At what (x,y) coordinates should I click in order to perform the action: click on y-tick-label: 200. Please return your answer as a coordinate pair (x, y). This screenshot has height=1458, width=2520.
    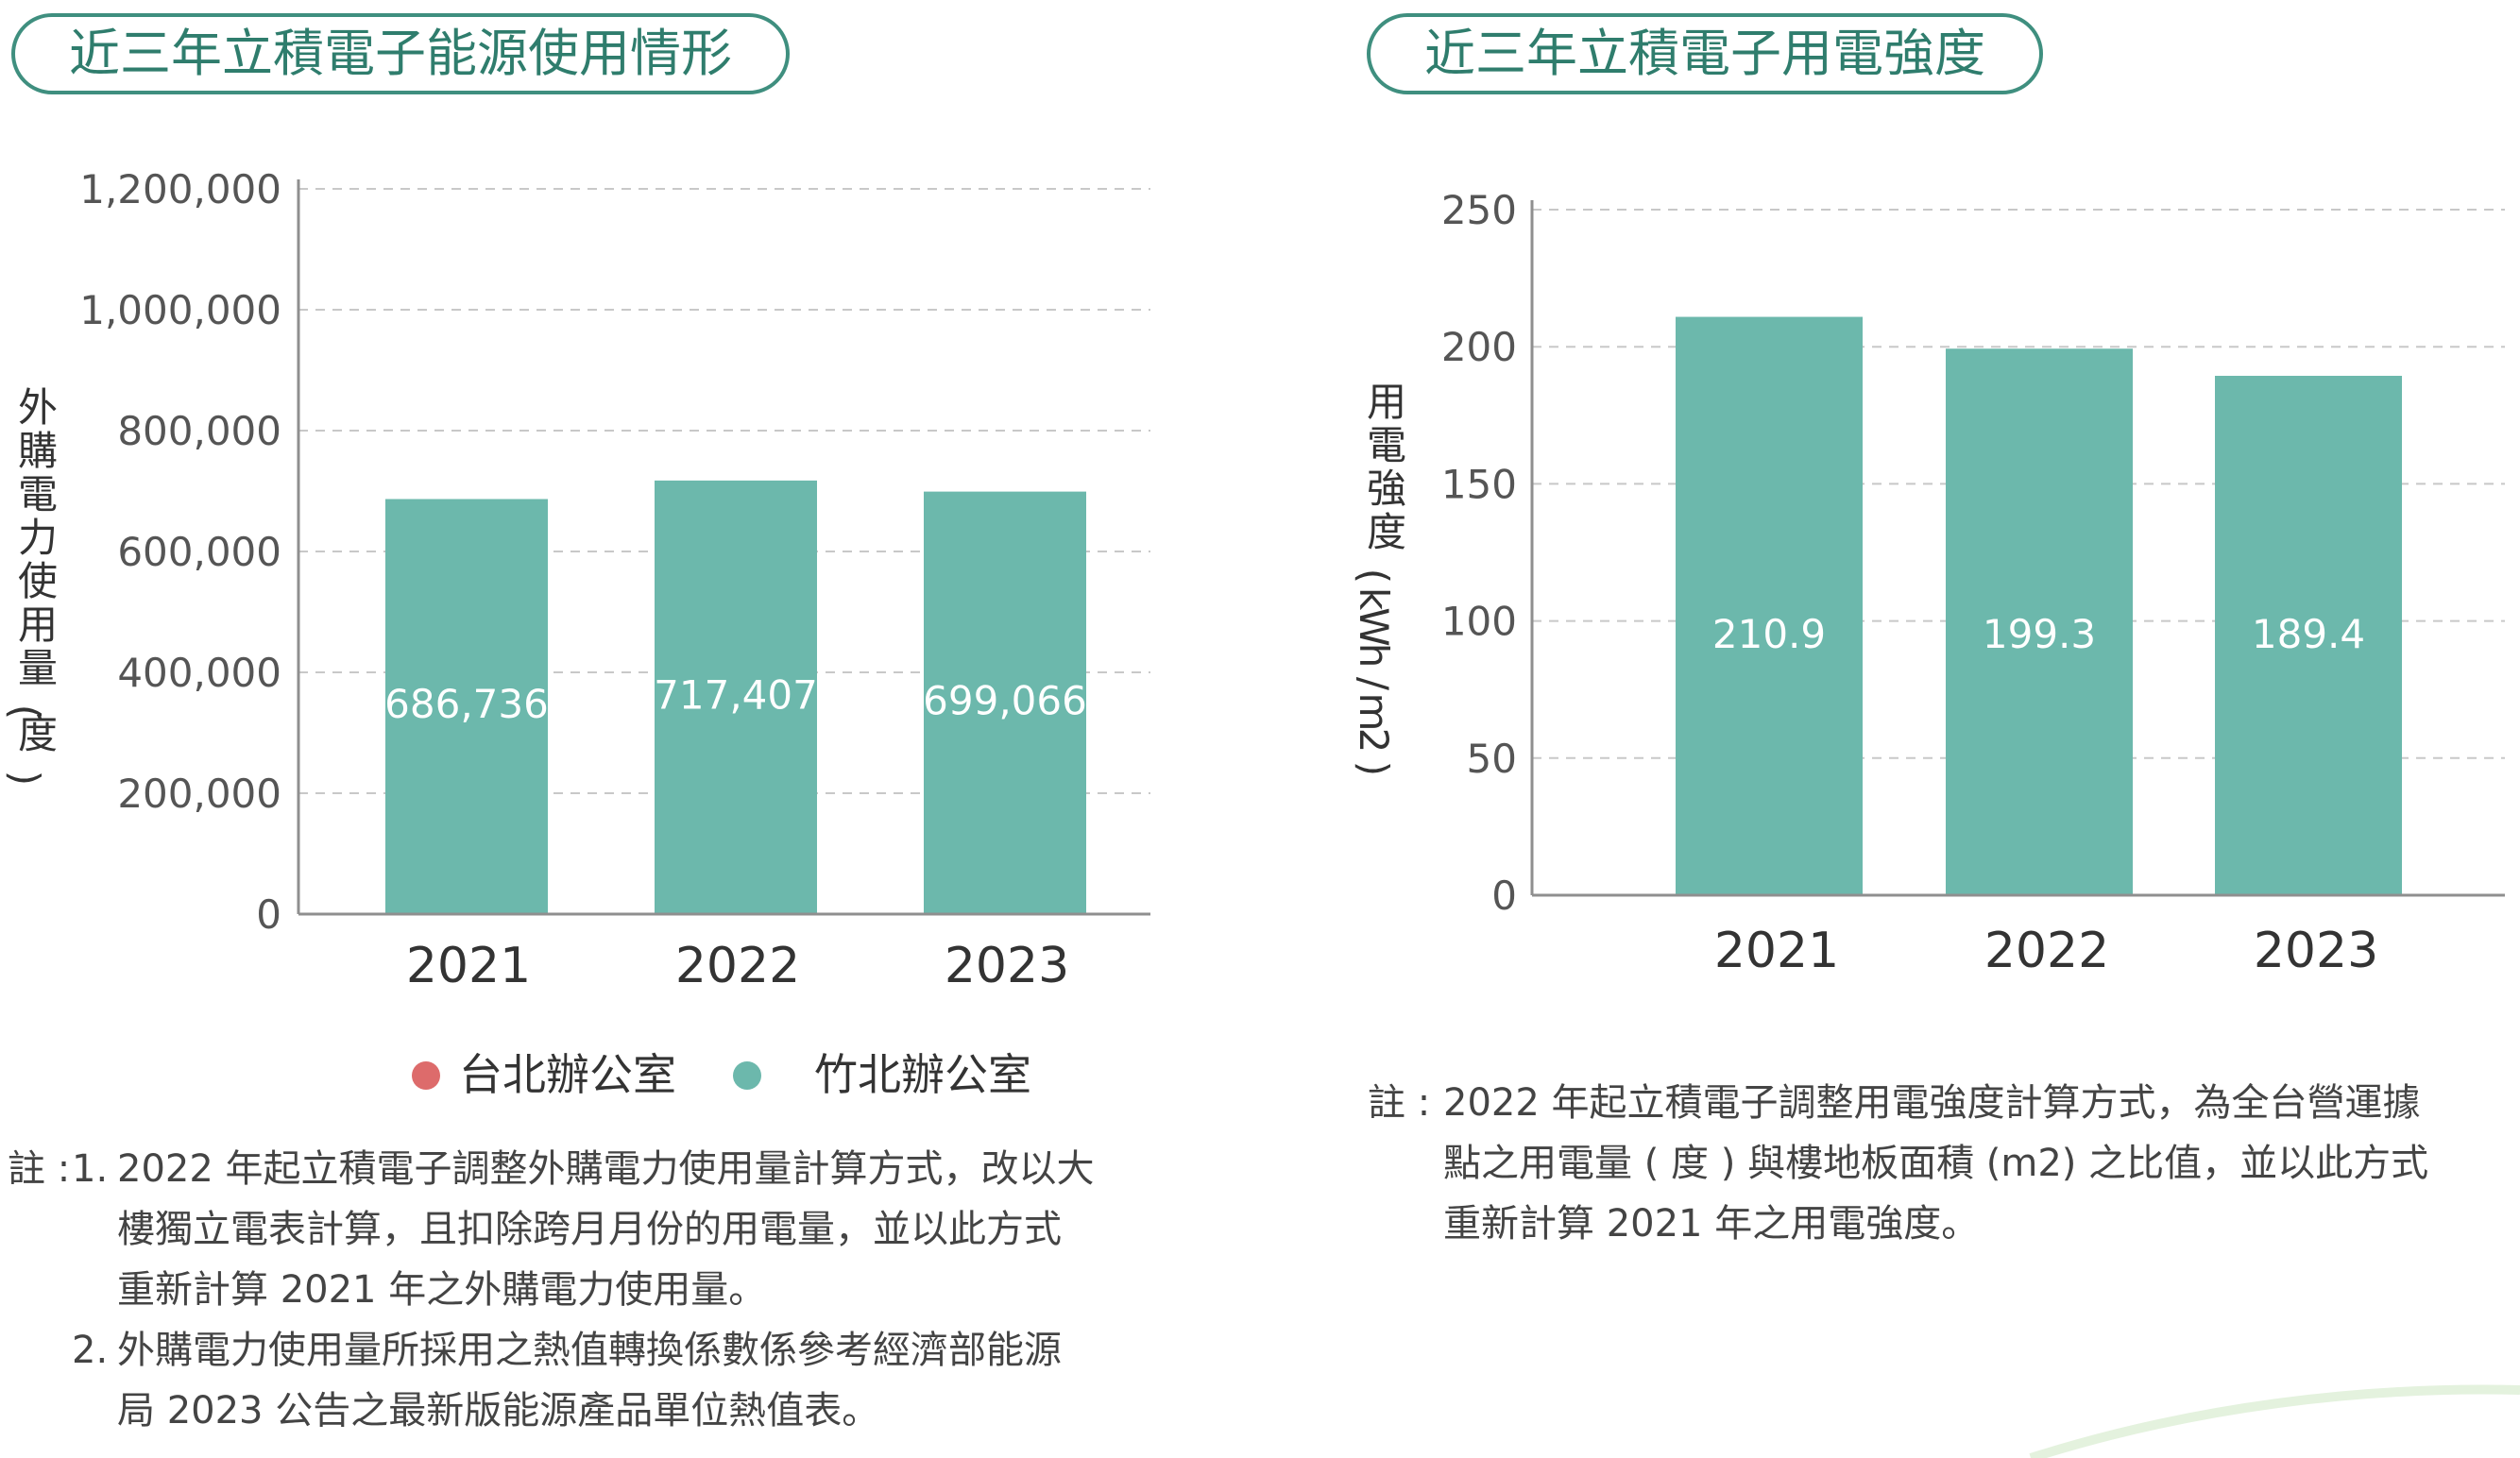
    Looking at the image, I should click on (1479, 347).